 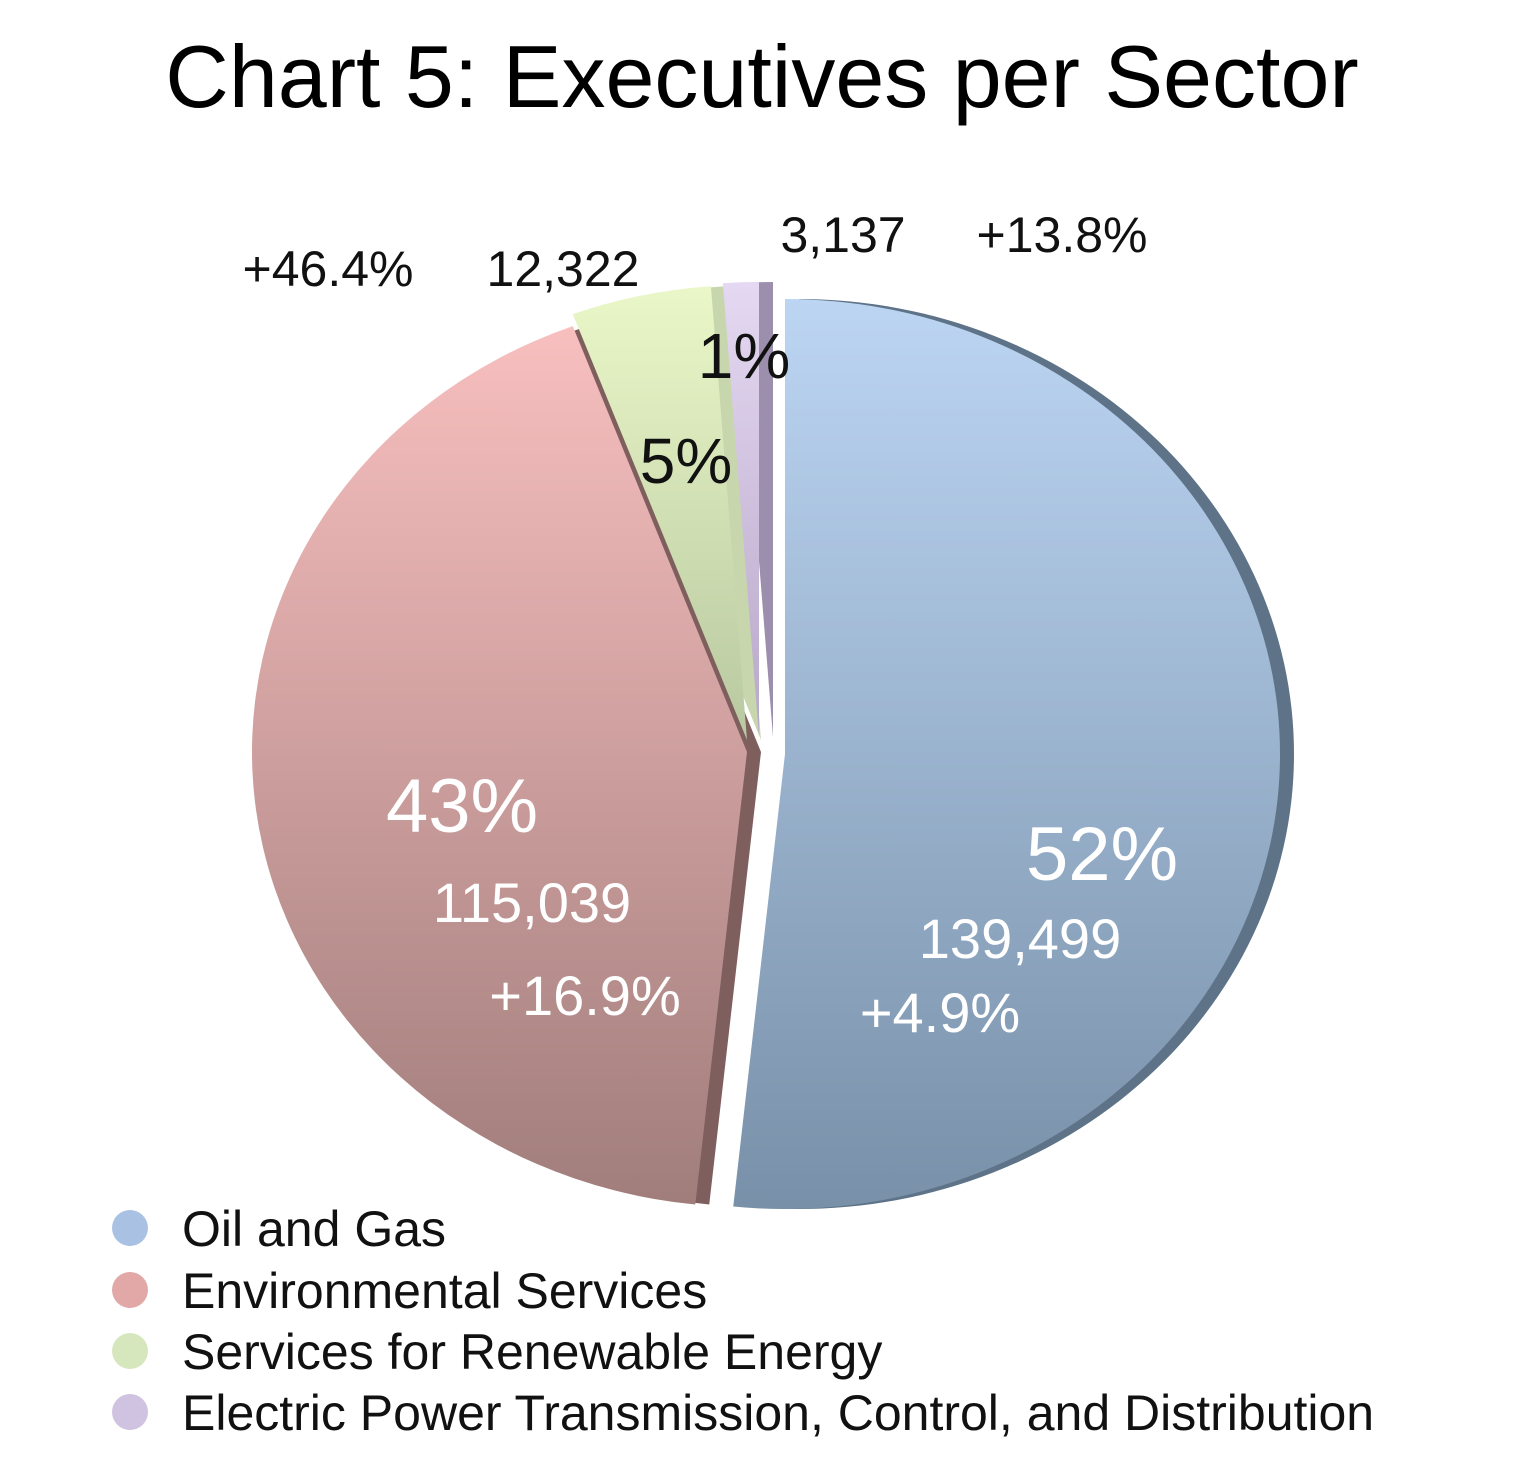 What do you see at coordinates (761, 76) in the screenshot?
I see `chart-title: Chart 5: Executives per Sector` at bounding box center [761, 76].